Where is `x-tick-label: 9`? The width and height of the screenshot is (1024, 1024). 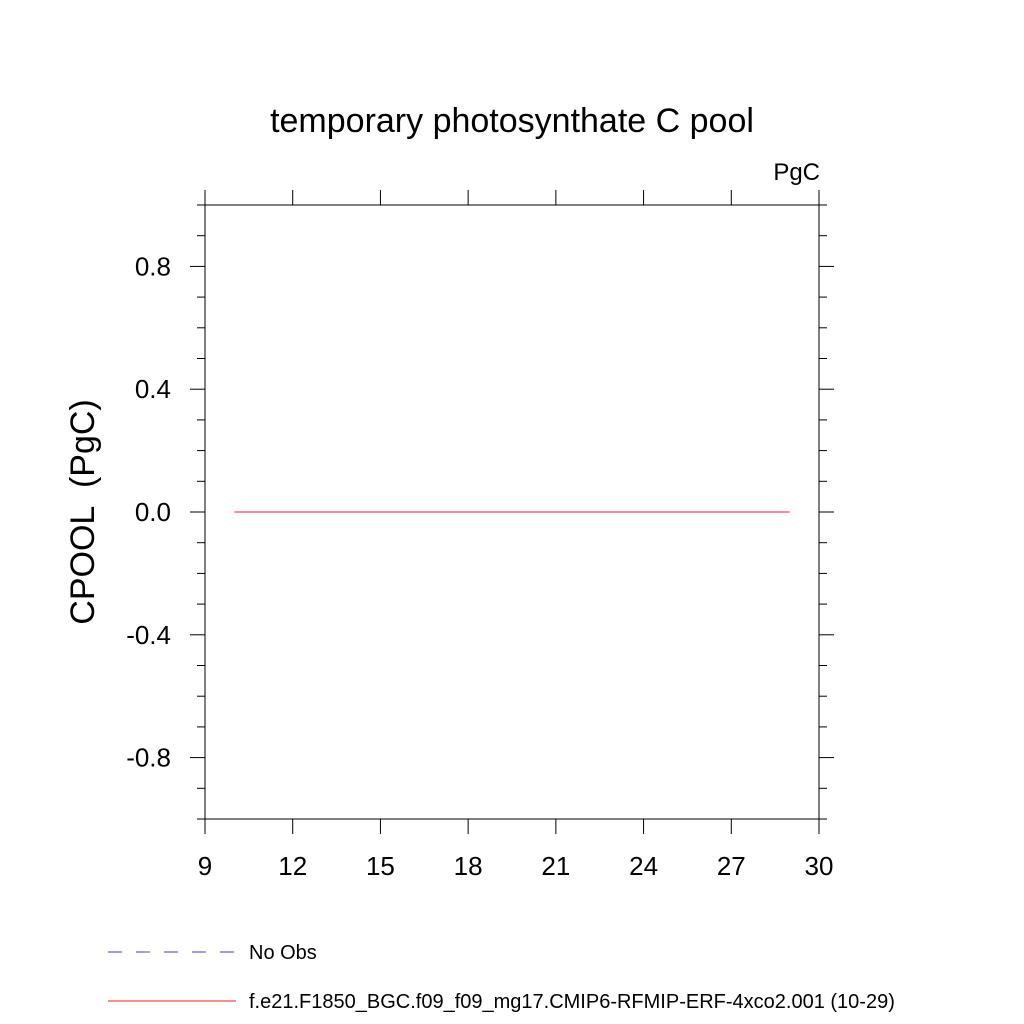 x-tick-label: 9 is located at coordinates (205, 866).